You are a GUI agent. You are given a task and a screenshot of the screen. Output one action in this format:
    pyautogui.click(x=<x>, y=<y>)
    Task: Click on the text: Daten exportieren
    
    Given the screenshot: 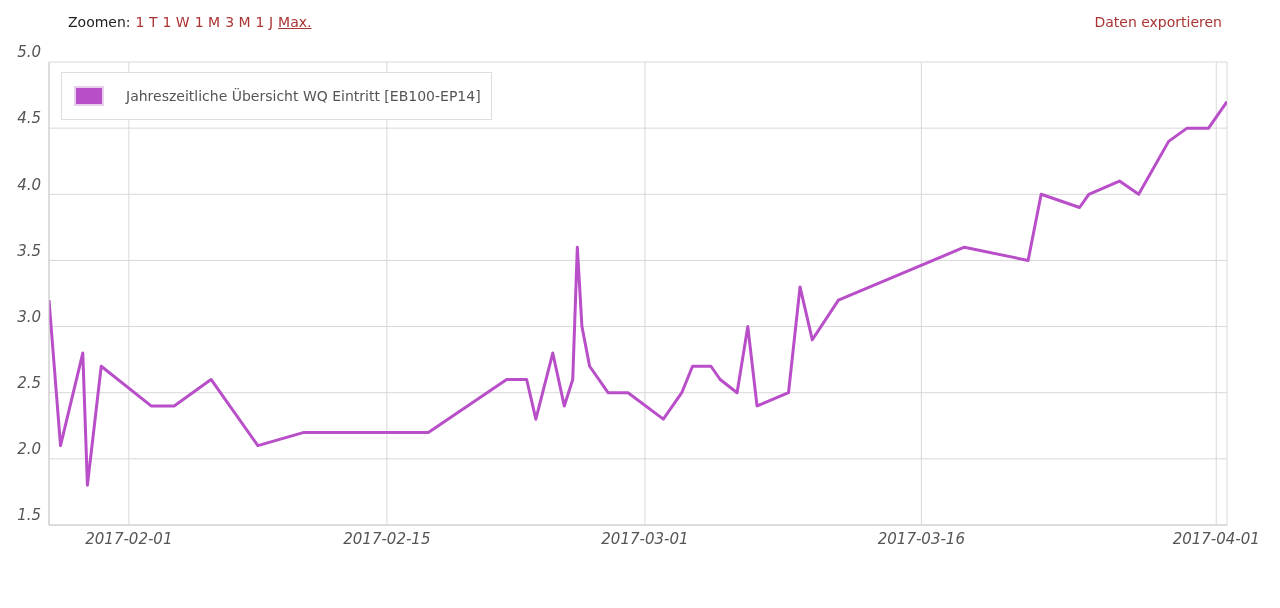 What is the action you would take?
    pyautogui.click(x=1158, y=22)
    